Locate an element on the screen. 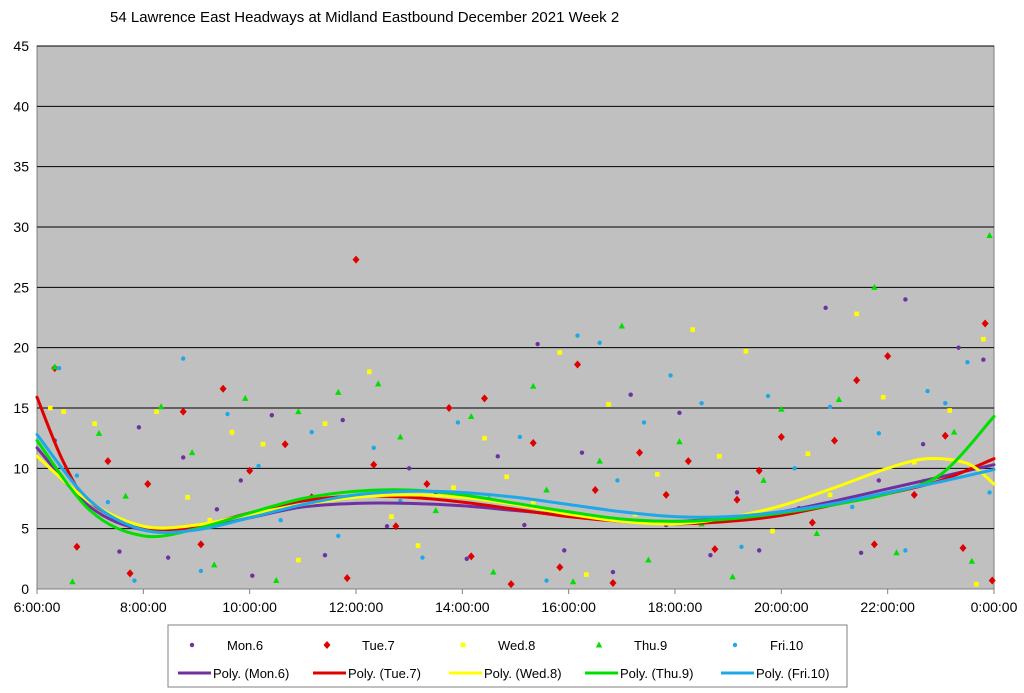  legend-item: Poly. (Fri.10) is located at coordinates (775, 673).